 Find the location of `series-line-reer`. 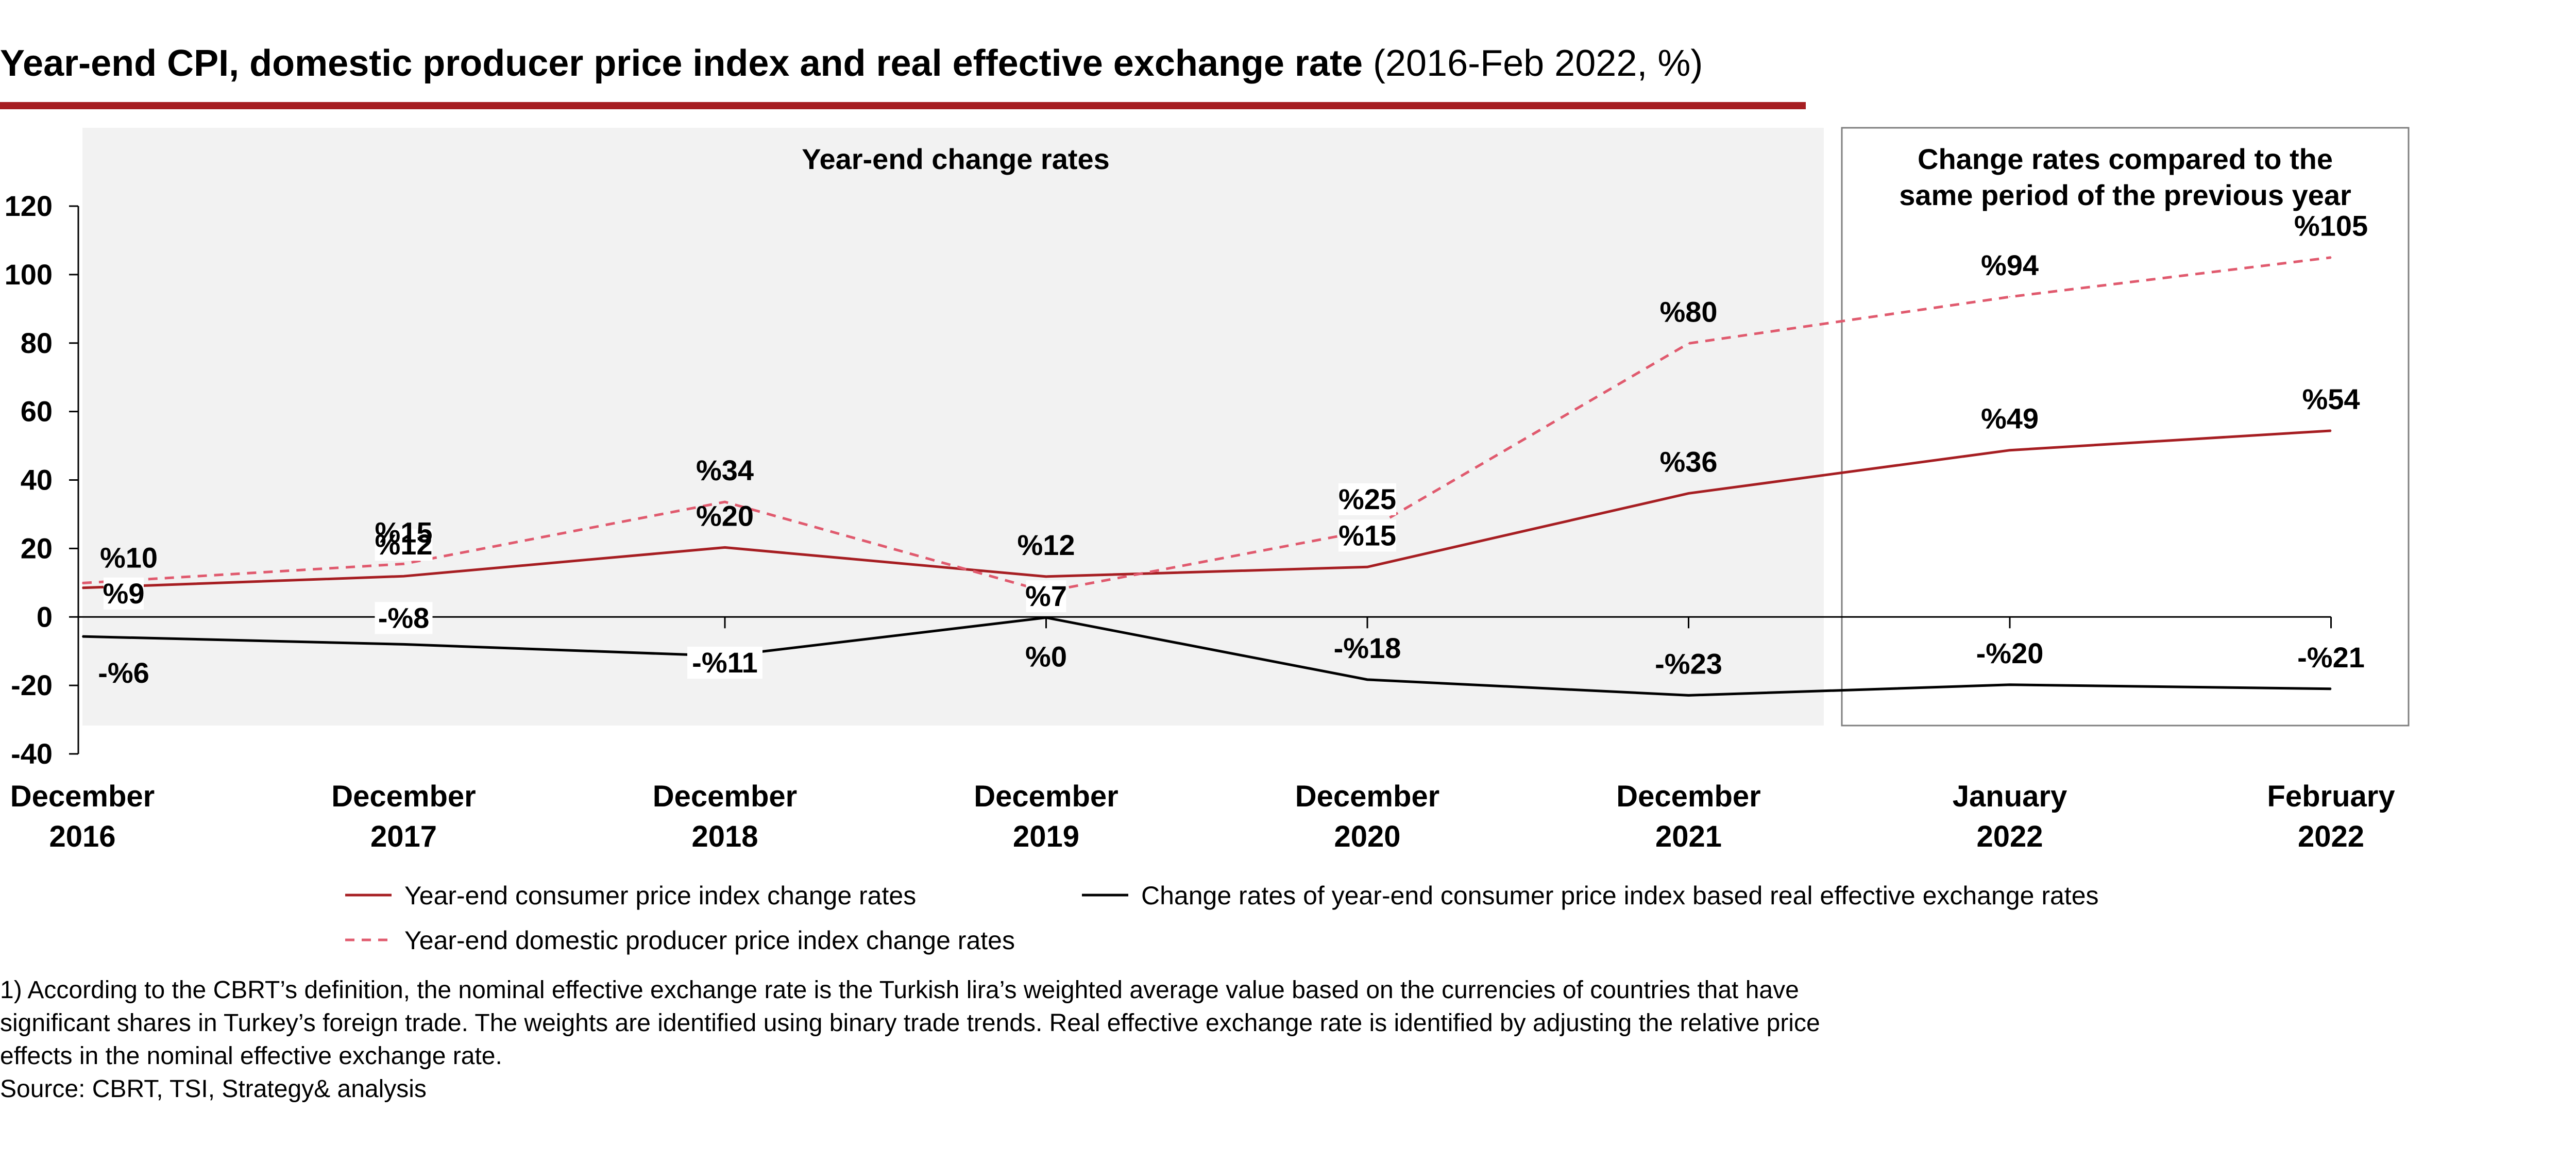

series-line-reer is located at coordinates (1206, 656).